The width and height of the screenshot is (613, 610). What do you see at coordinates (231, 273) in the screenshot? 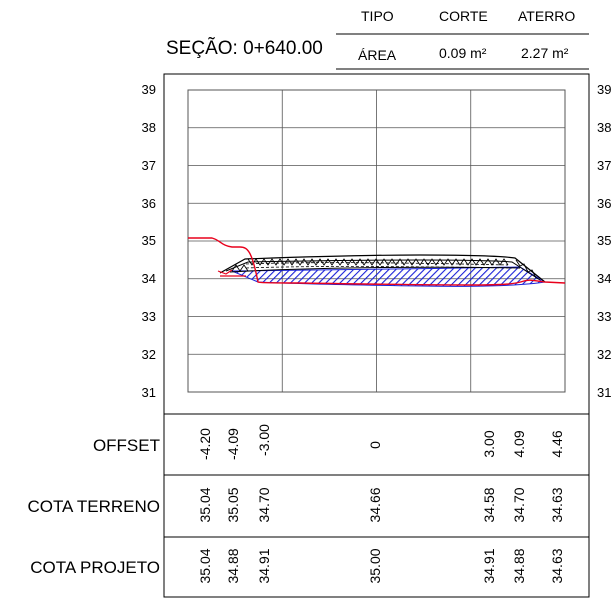
I see `terrain-left-detail` at bounding box center [231, 273].